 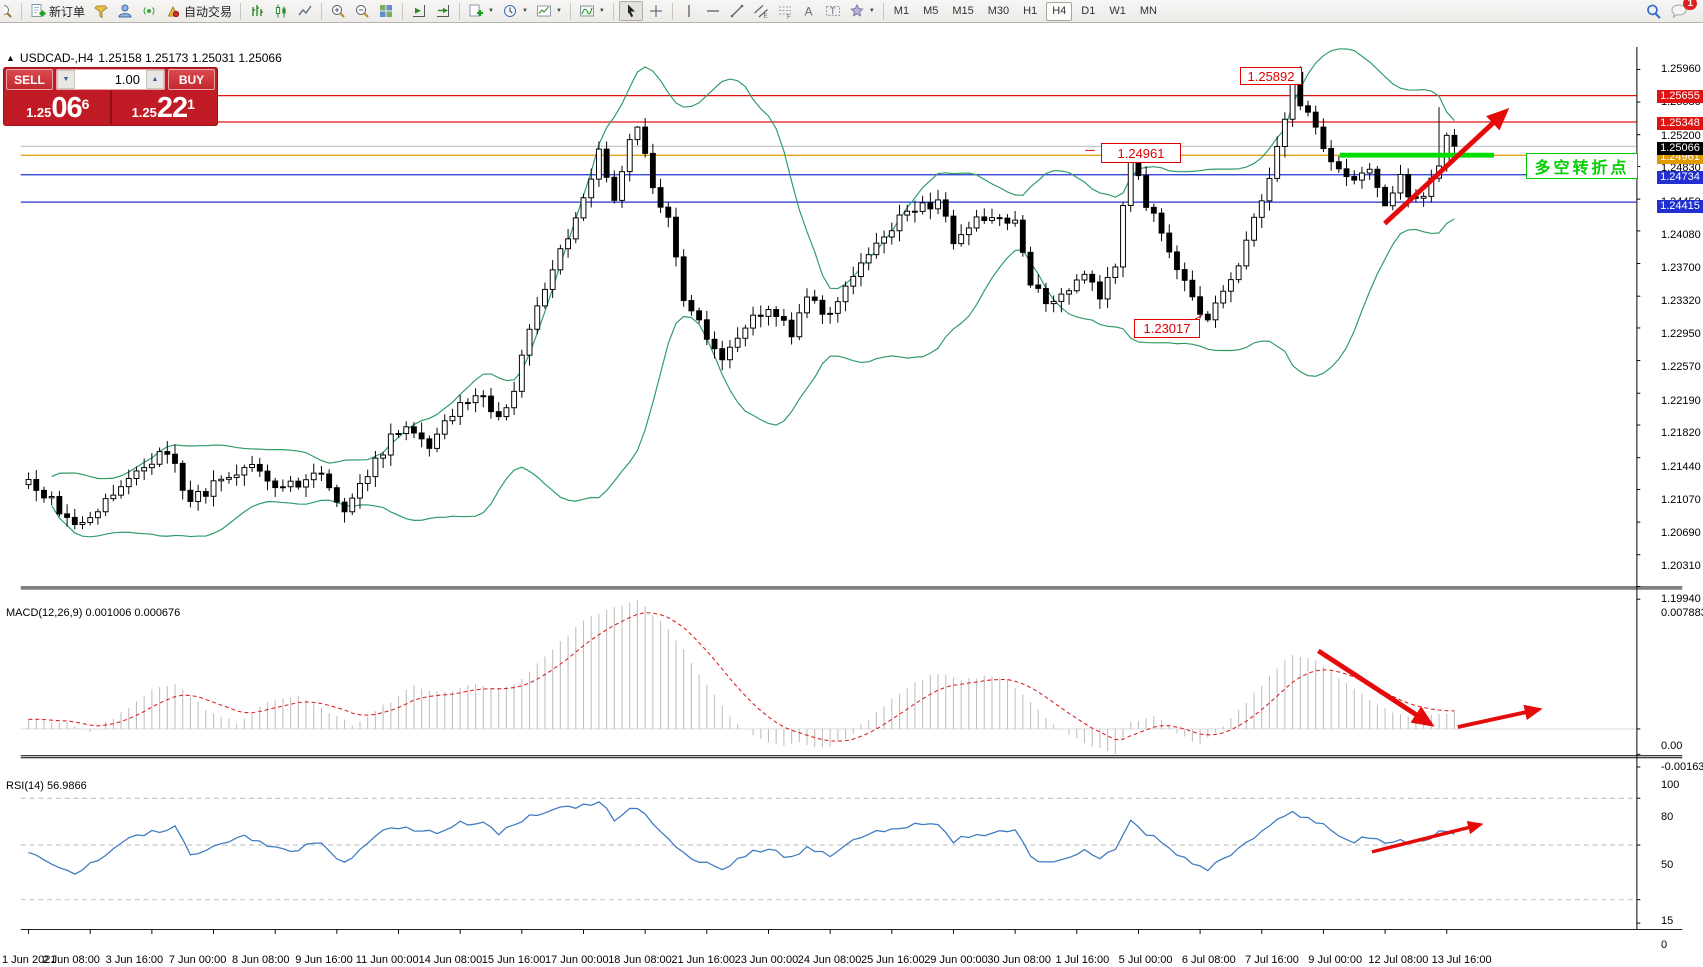 What do you see at coordinates (509, 11) in the screenshot?
I see `clock-icon` at bounding box center [509, 11].